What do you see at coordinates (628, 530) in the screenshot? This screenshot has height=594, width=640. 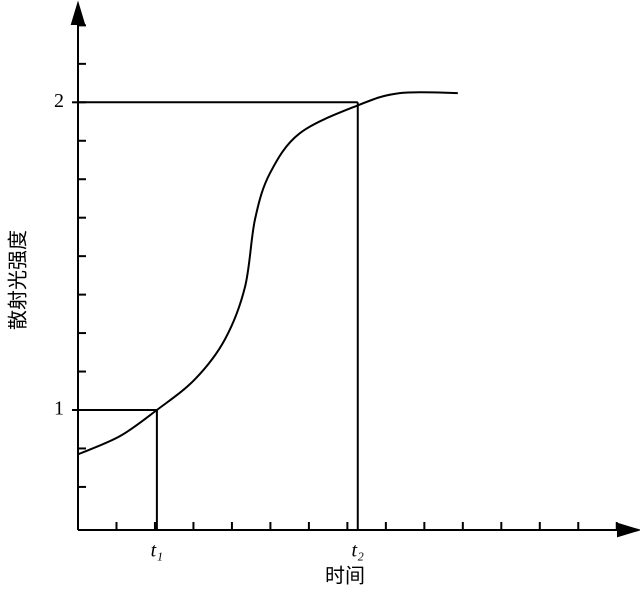 I see `x-axis-arrow` at bounding box center [628, 530].